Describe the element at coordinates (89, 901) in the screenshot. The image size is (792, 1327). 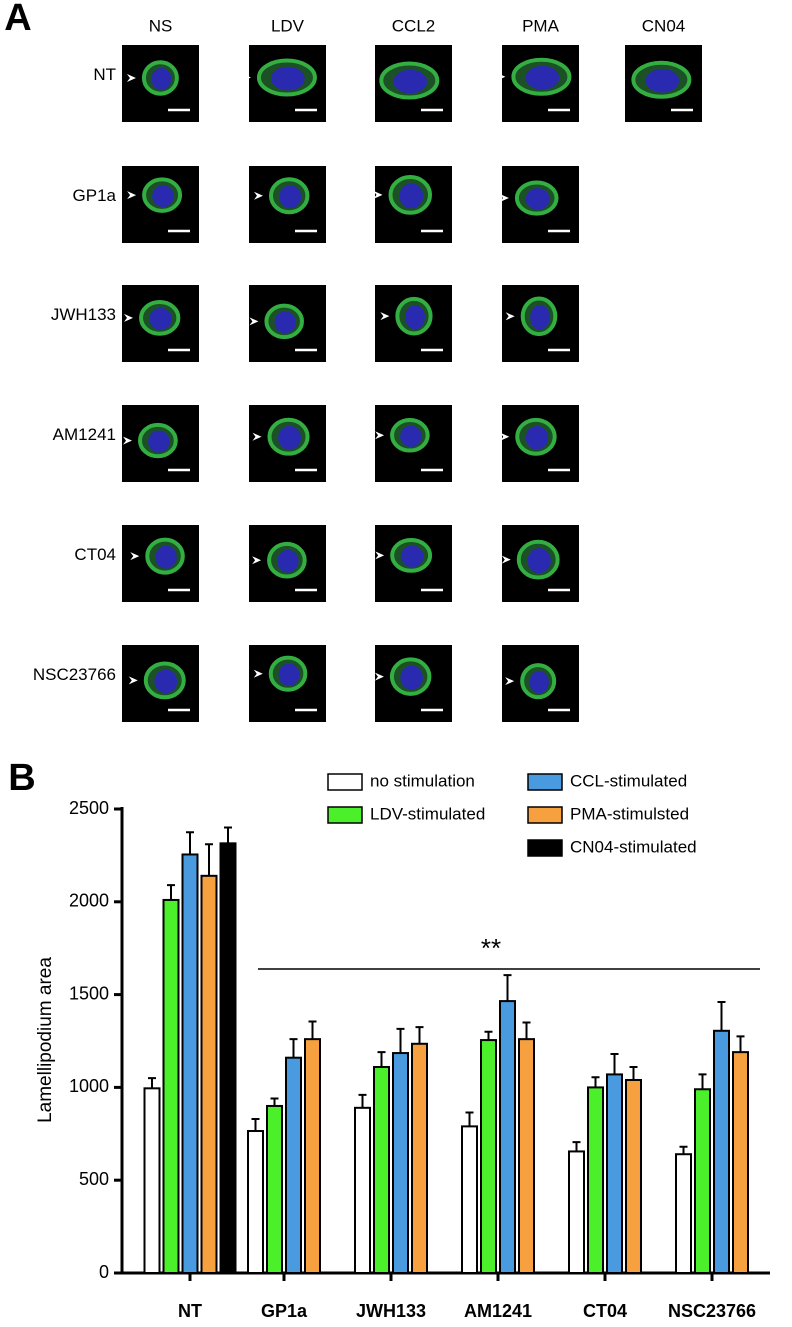
I see `y-tick-label: 2000` at that location.